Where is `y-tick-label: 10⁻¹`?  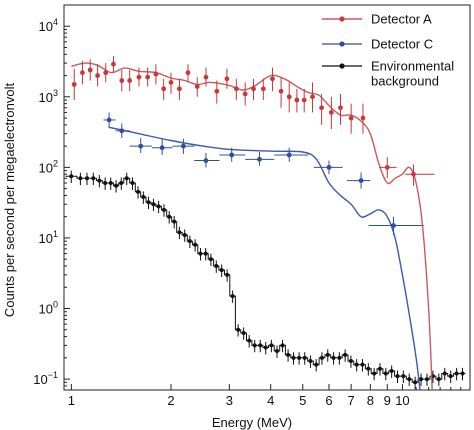 y-tick-label: 10⁻¹ is located at coordinates (45, 378).